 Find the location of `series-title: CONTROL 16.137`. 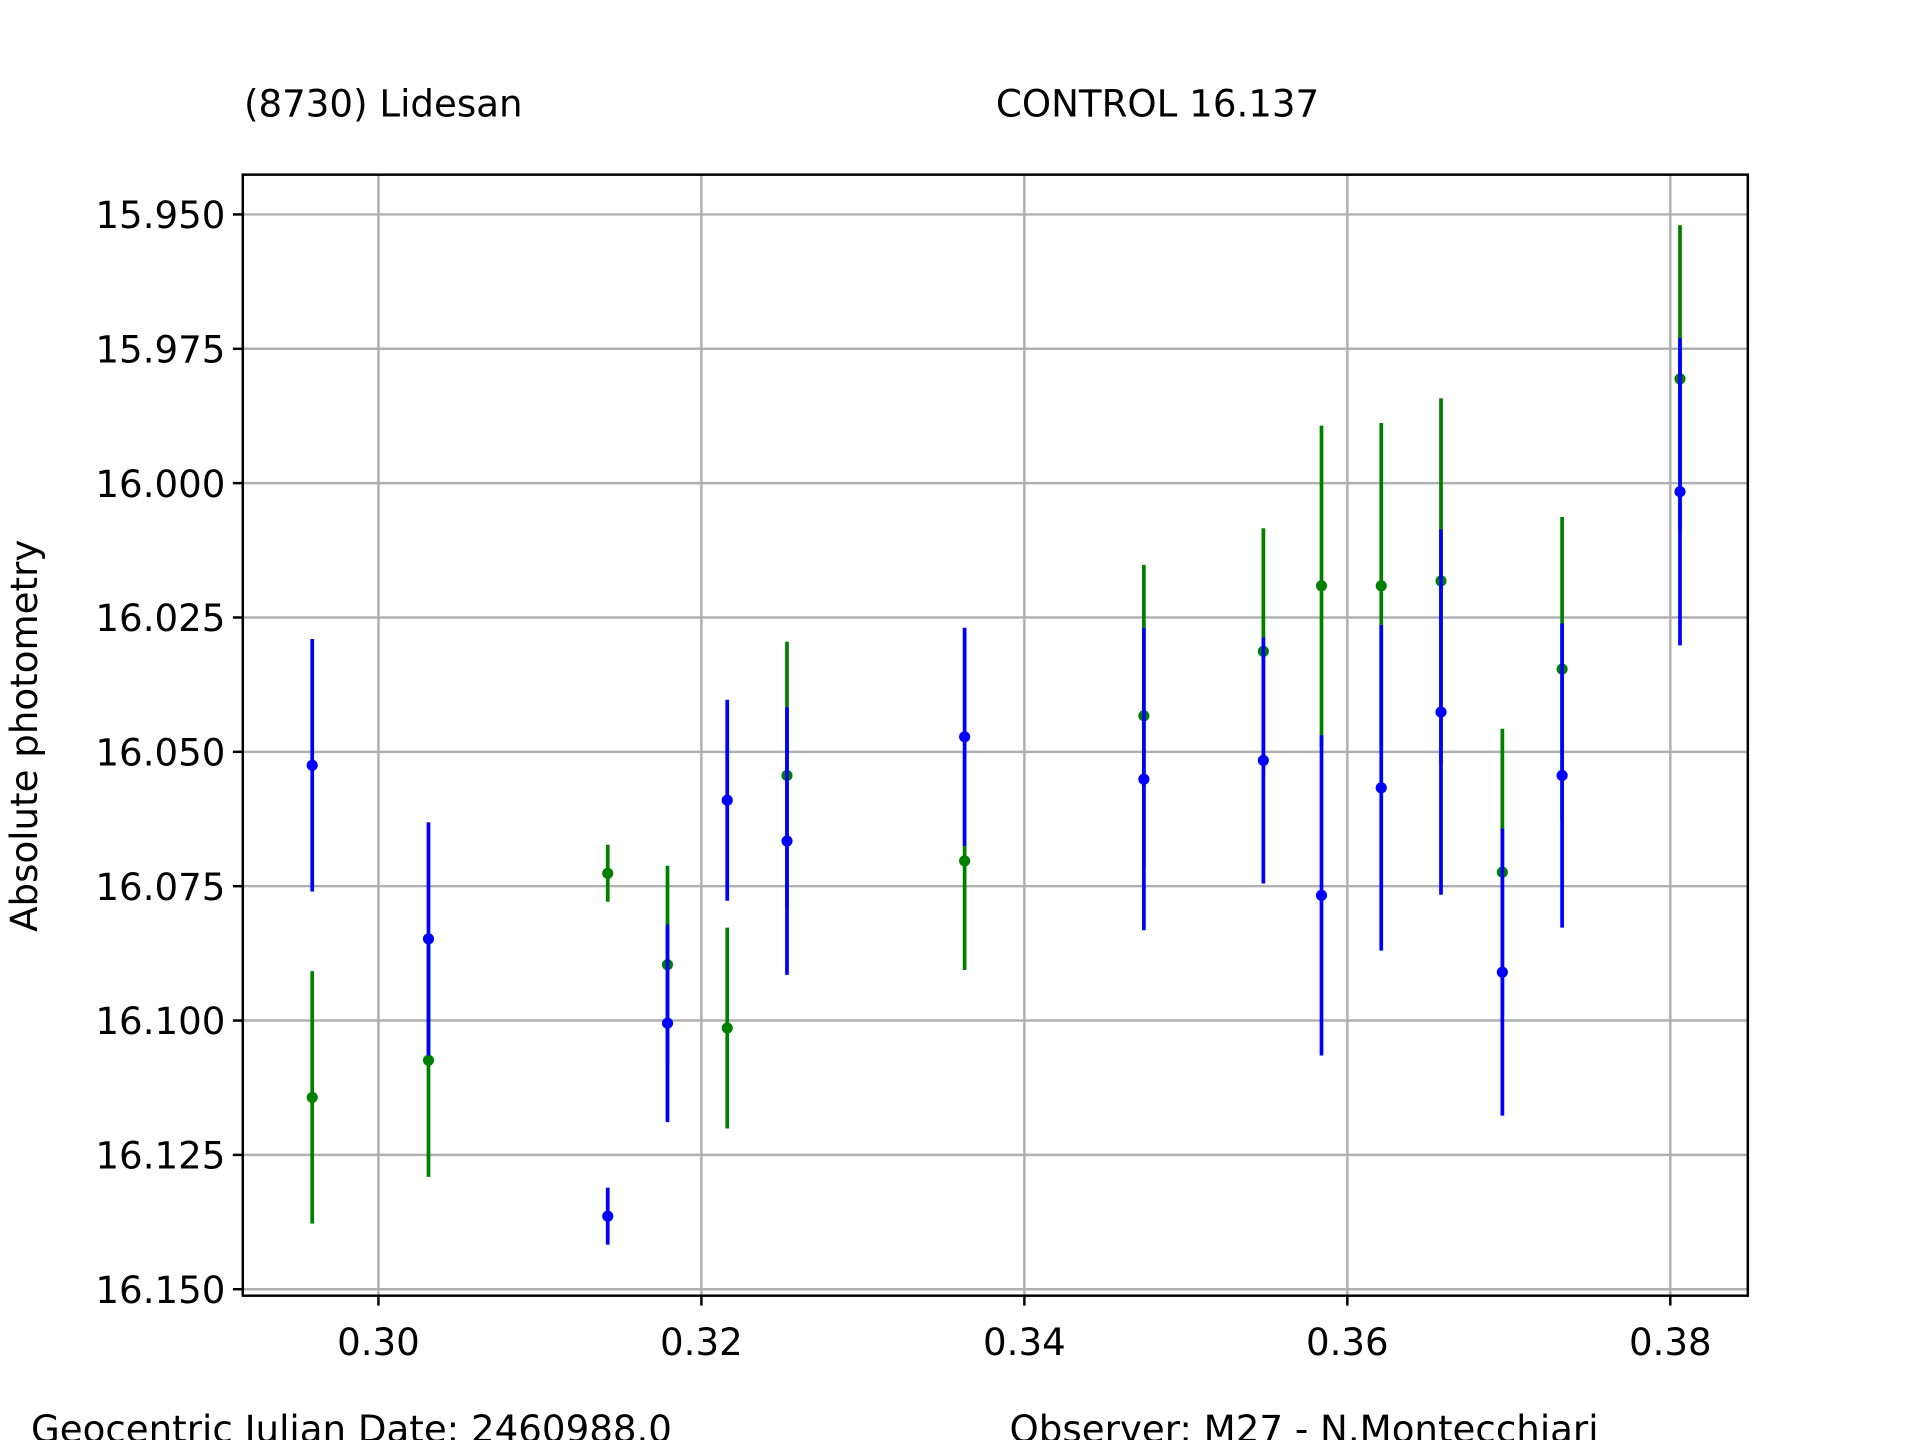

series-title: CONTROL 16.137 is located at coordinates (1157, 103).